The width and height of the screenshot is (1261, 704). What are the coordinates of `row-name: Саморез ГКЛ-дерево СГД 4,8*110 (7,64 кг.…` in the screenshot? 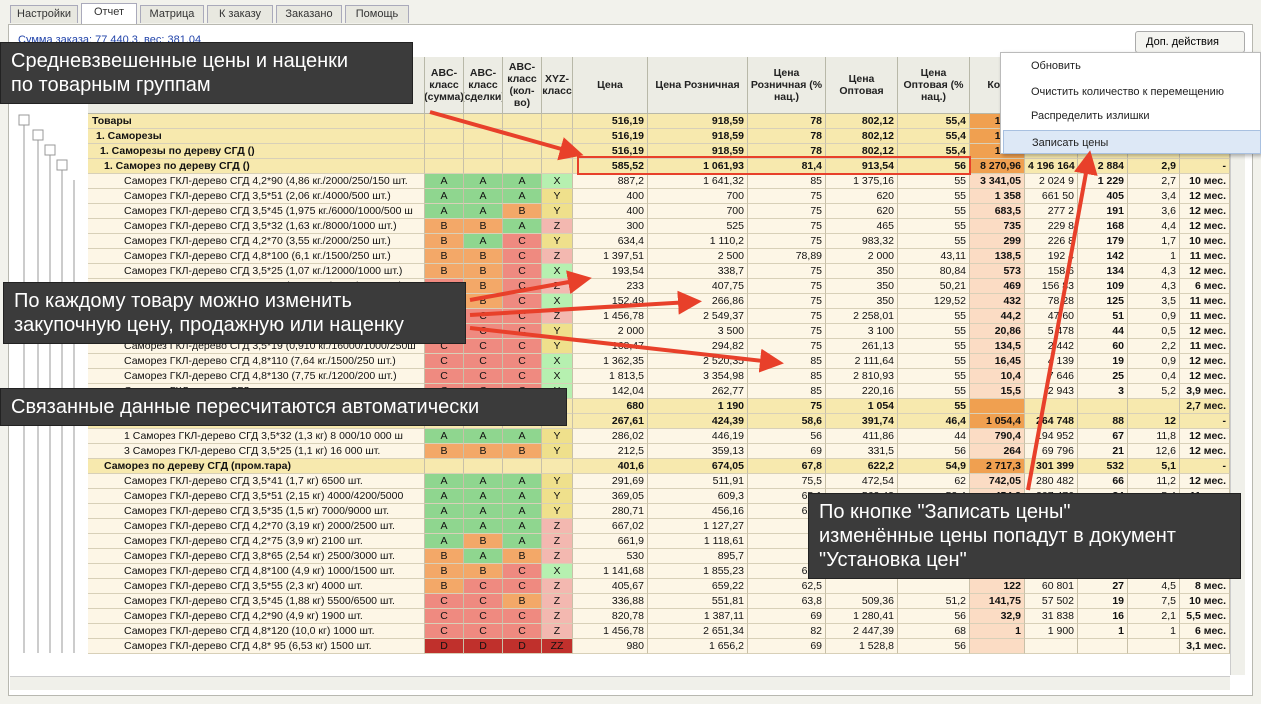 It's located at (256, 361).